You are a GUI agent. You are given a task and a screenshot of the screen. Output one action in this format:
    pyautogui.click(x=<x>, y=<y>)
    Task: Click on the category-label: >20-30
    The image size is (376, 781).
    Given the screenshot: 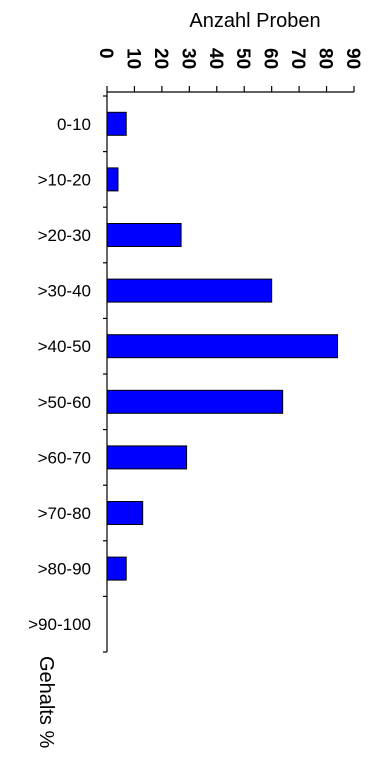 What is the action you would take?
    pyautogui.click(x=64, y=235)
    